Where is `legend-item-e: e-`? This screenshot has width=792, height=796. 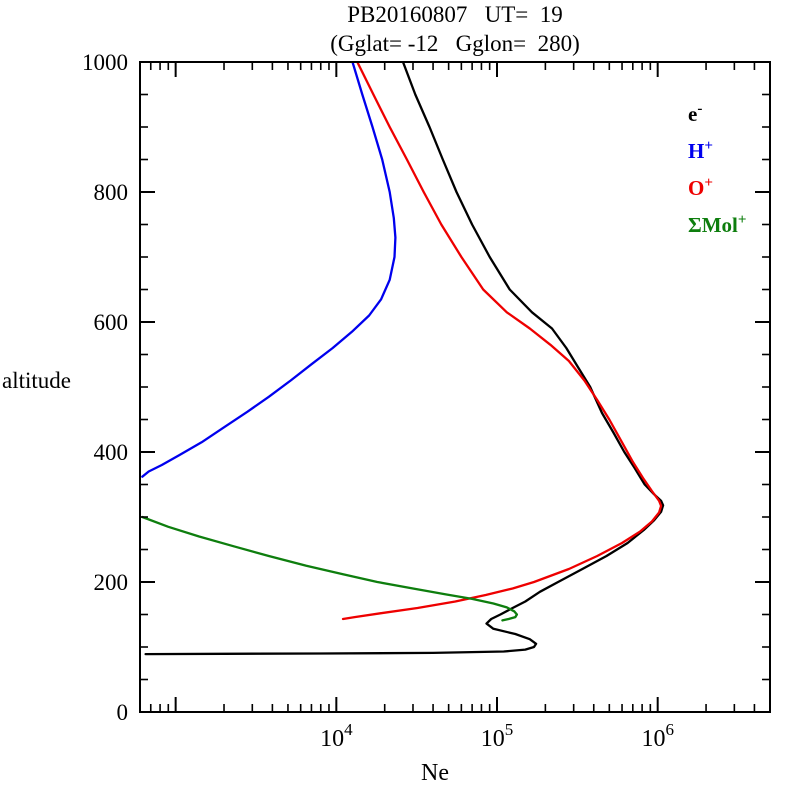
legend-item-e: e- is located at coordinates (695, 113).